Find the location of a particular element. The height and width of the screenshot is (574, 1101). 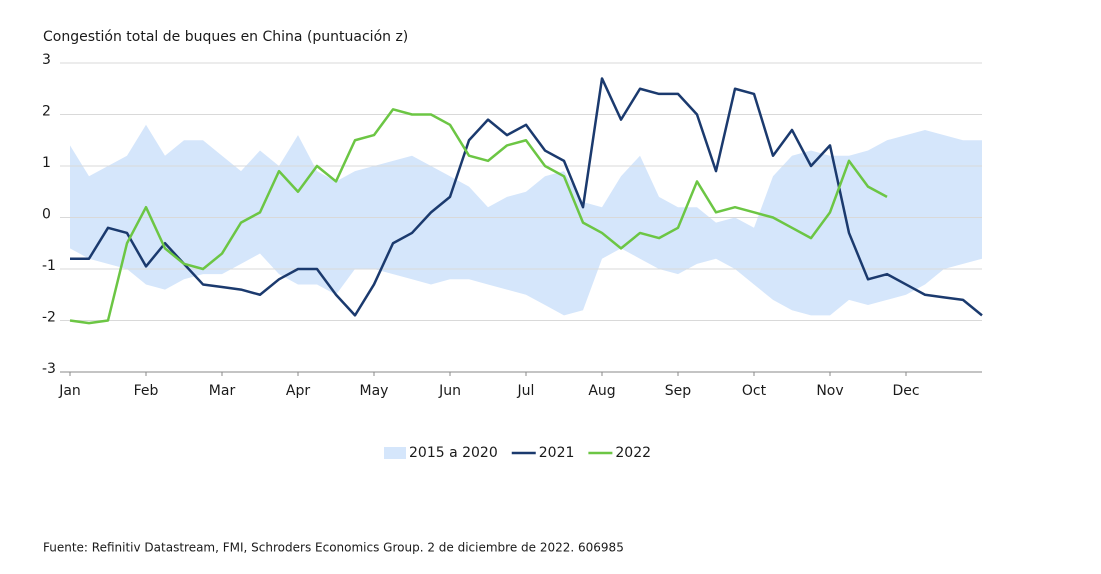

x-tick-label: Nov is located at coordinates (829, 391).